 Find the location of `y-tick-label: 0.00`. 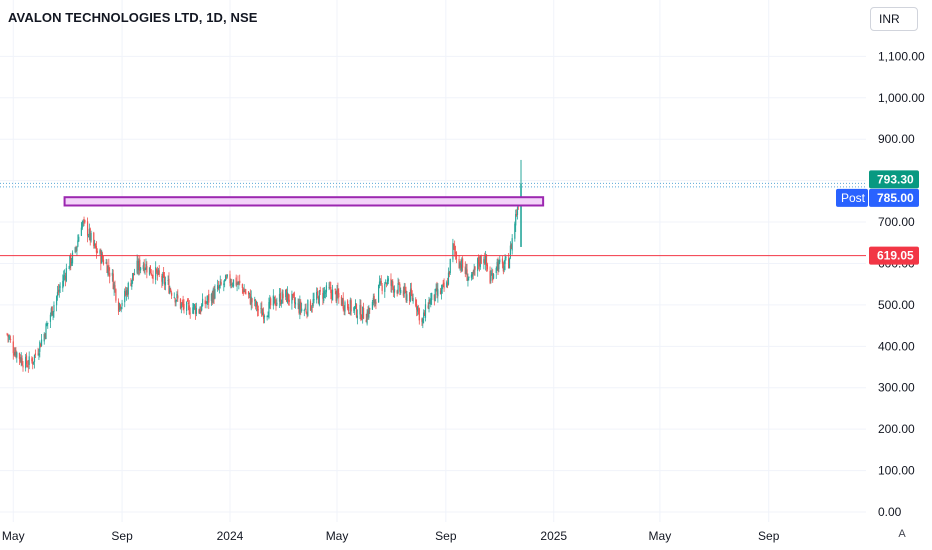

y-tick-label: 0.00 is located at coordinates (890, 512).